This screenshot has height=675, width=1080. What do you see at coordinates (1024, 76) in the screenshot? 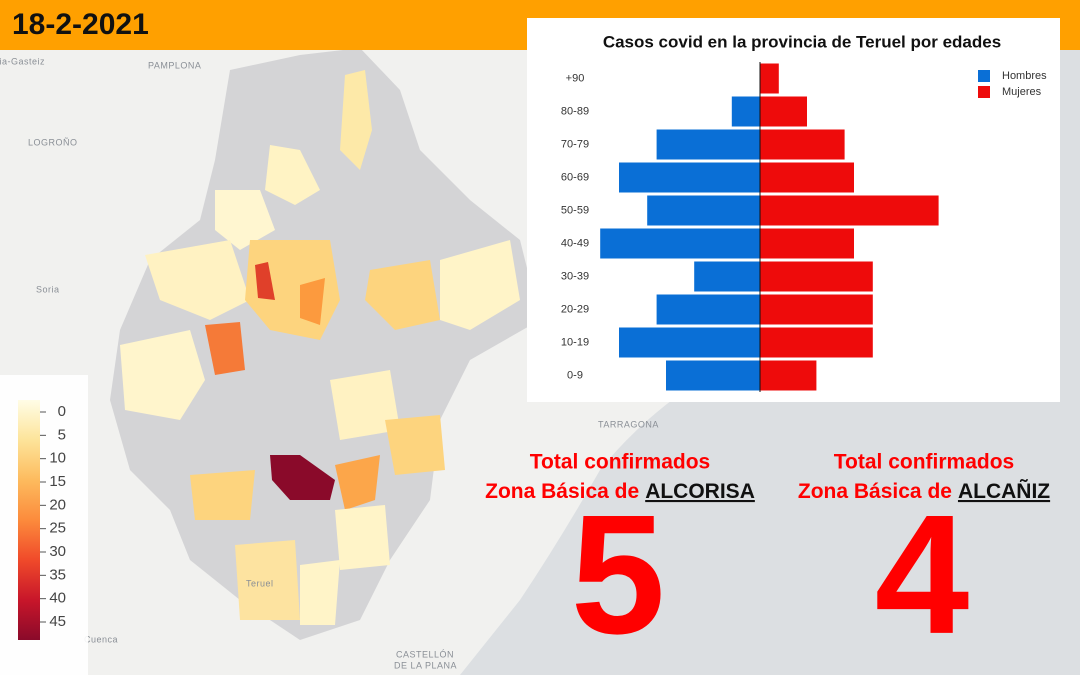
I see `legend-label: Hombres` at bounding box center [1024, 76].